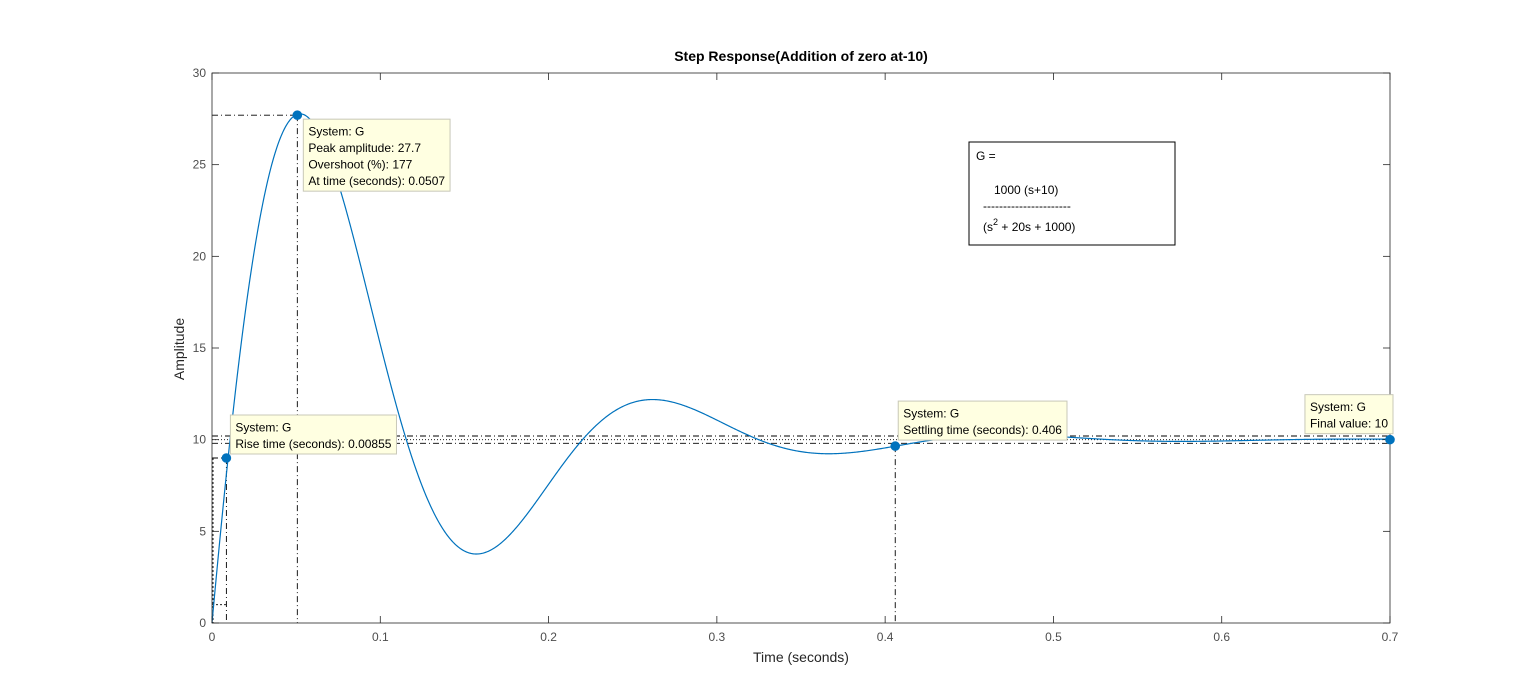 The image size is (1536, 700). What do you see at coordinates (1349, 424) in the screenshot?
I see `datatip-line: Final value: 10` at bounding box center [1349, 424].